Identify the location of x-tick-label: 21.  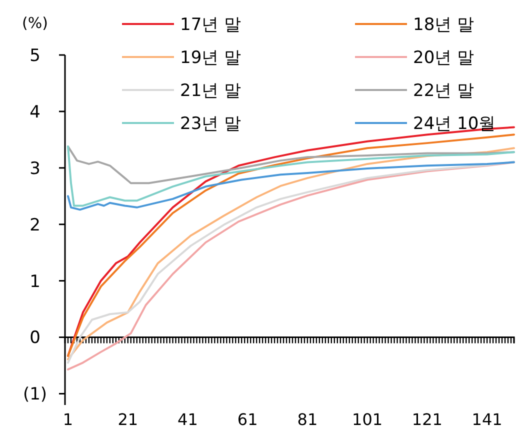
(128, 419).